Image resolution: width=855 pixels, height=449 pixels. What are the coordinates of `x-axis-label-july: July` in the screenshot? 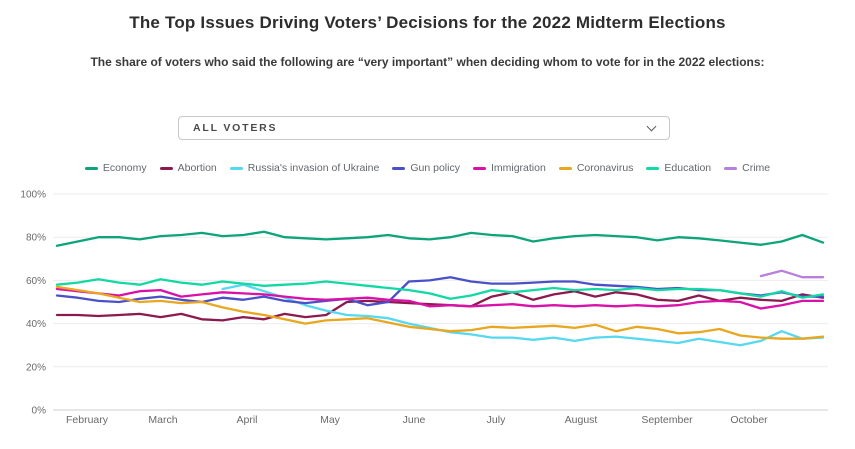 It's located at (496, 420).